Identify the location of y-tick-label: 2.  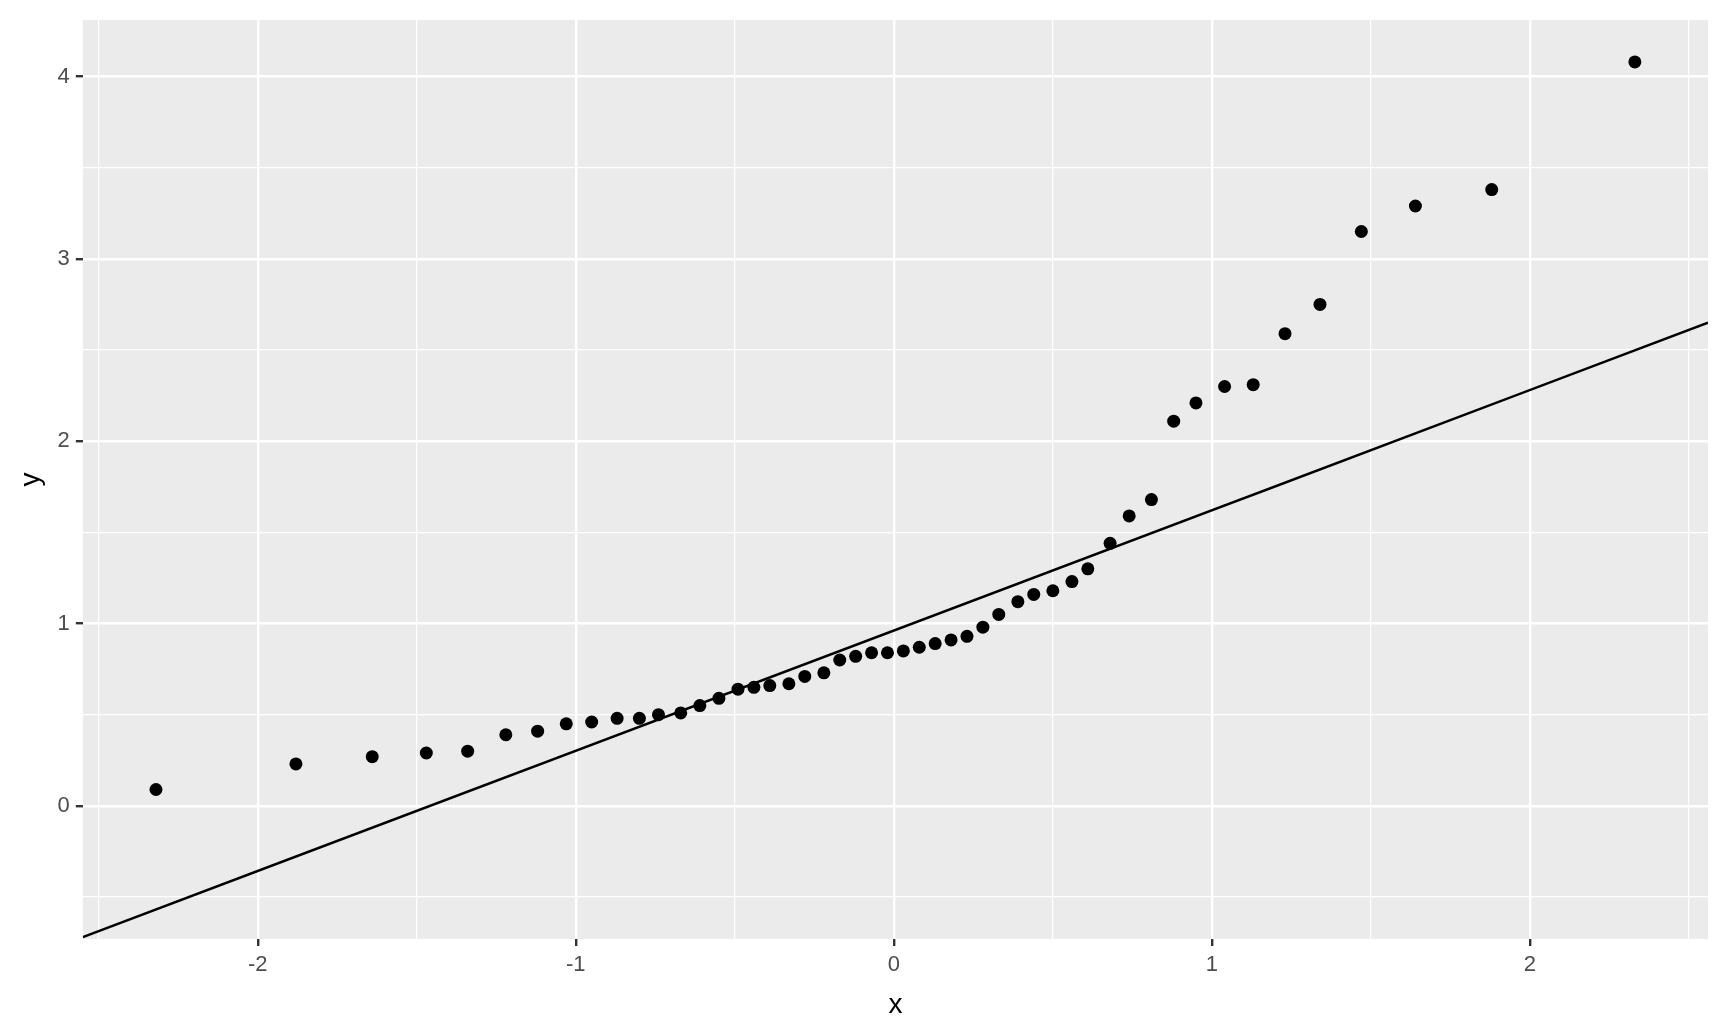
(63, 440).